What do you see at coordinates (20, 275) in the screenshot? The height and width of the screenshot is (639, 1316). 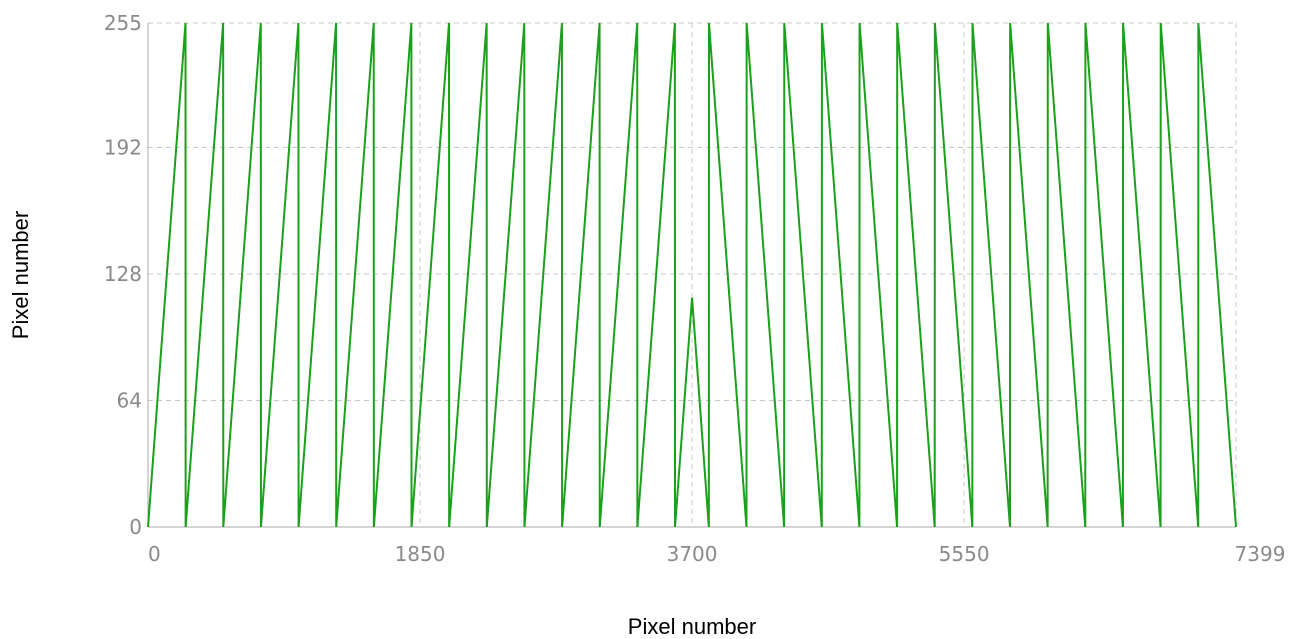 I see `y-axis-title: Pixel number` at bounding box center [20, 275].